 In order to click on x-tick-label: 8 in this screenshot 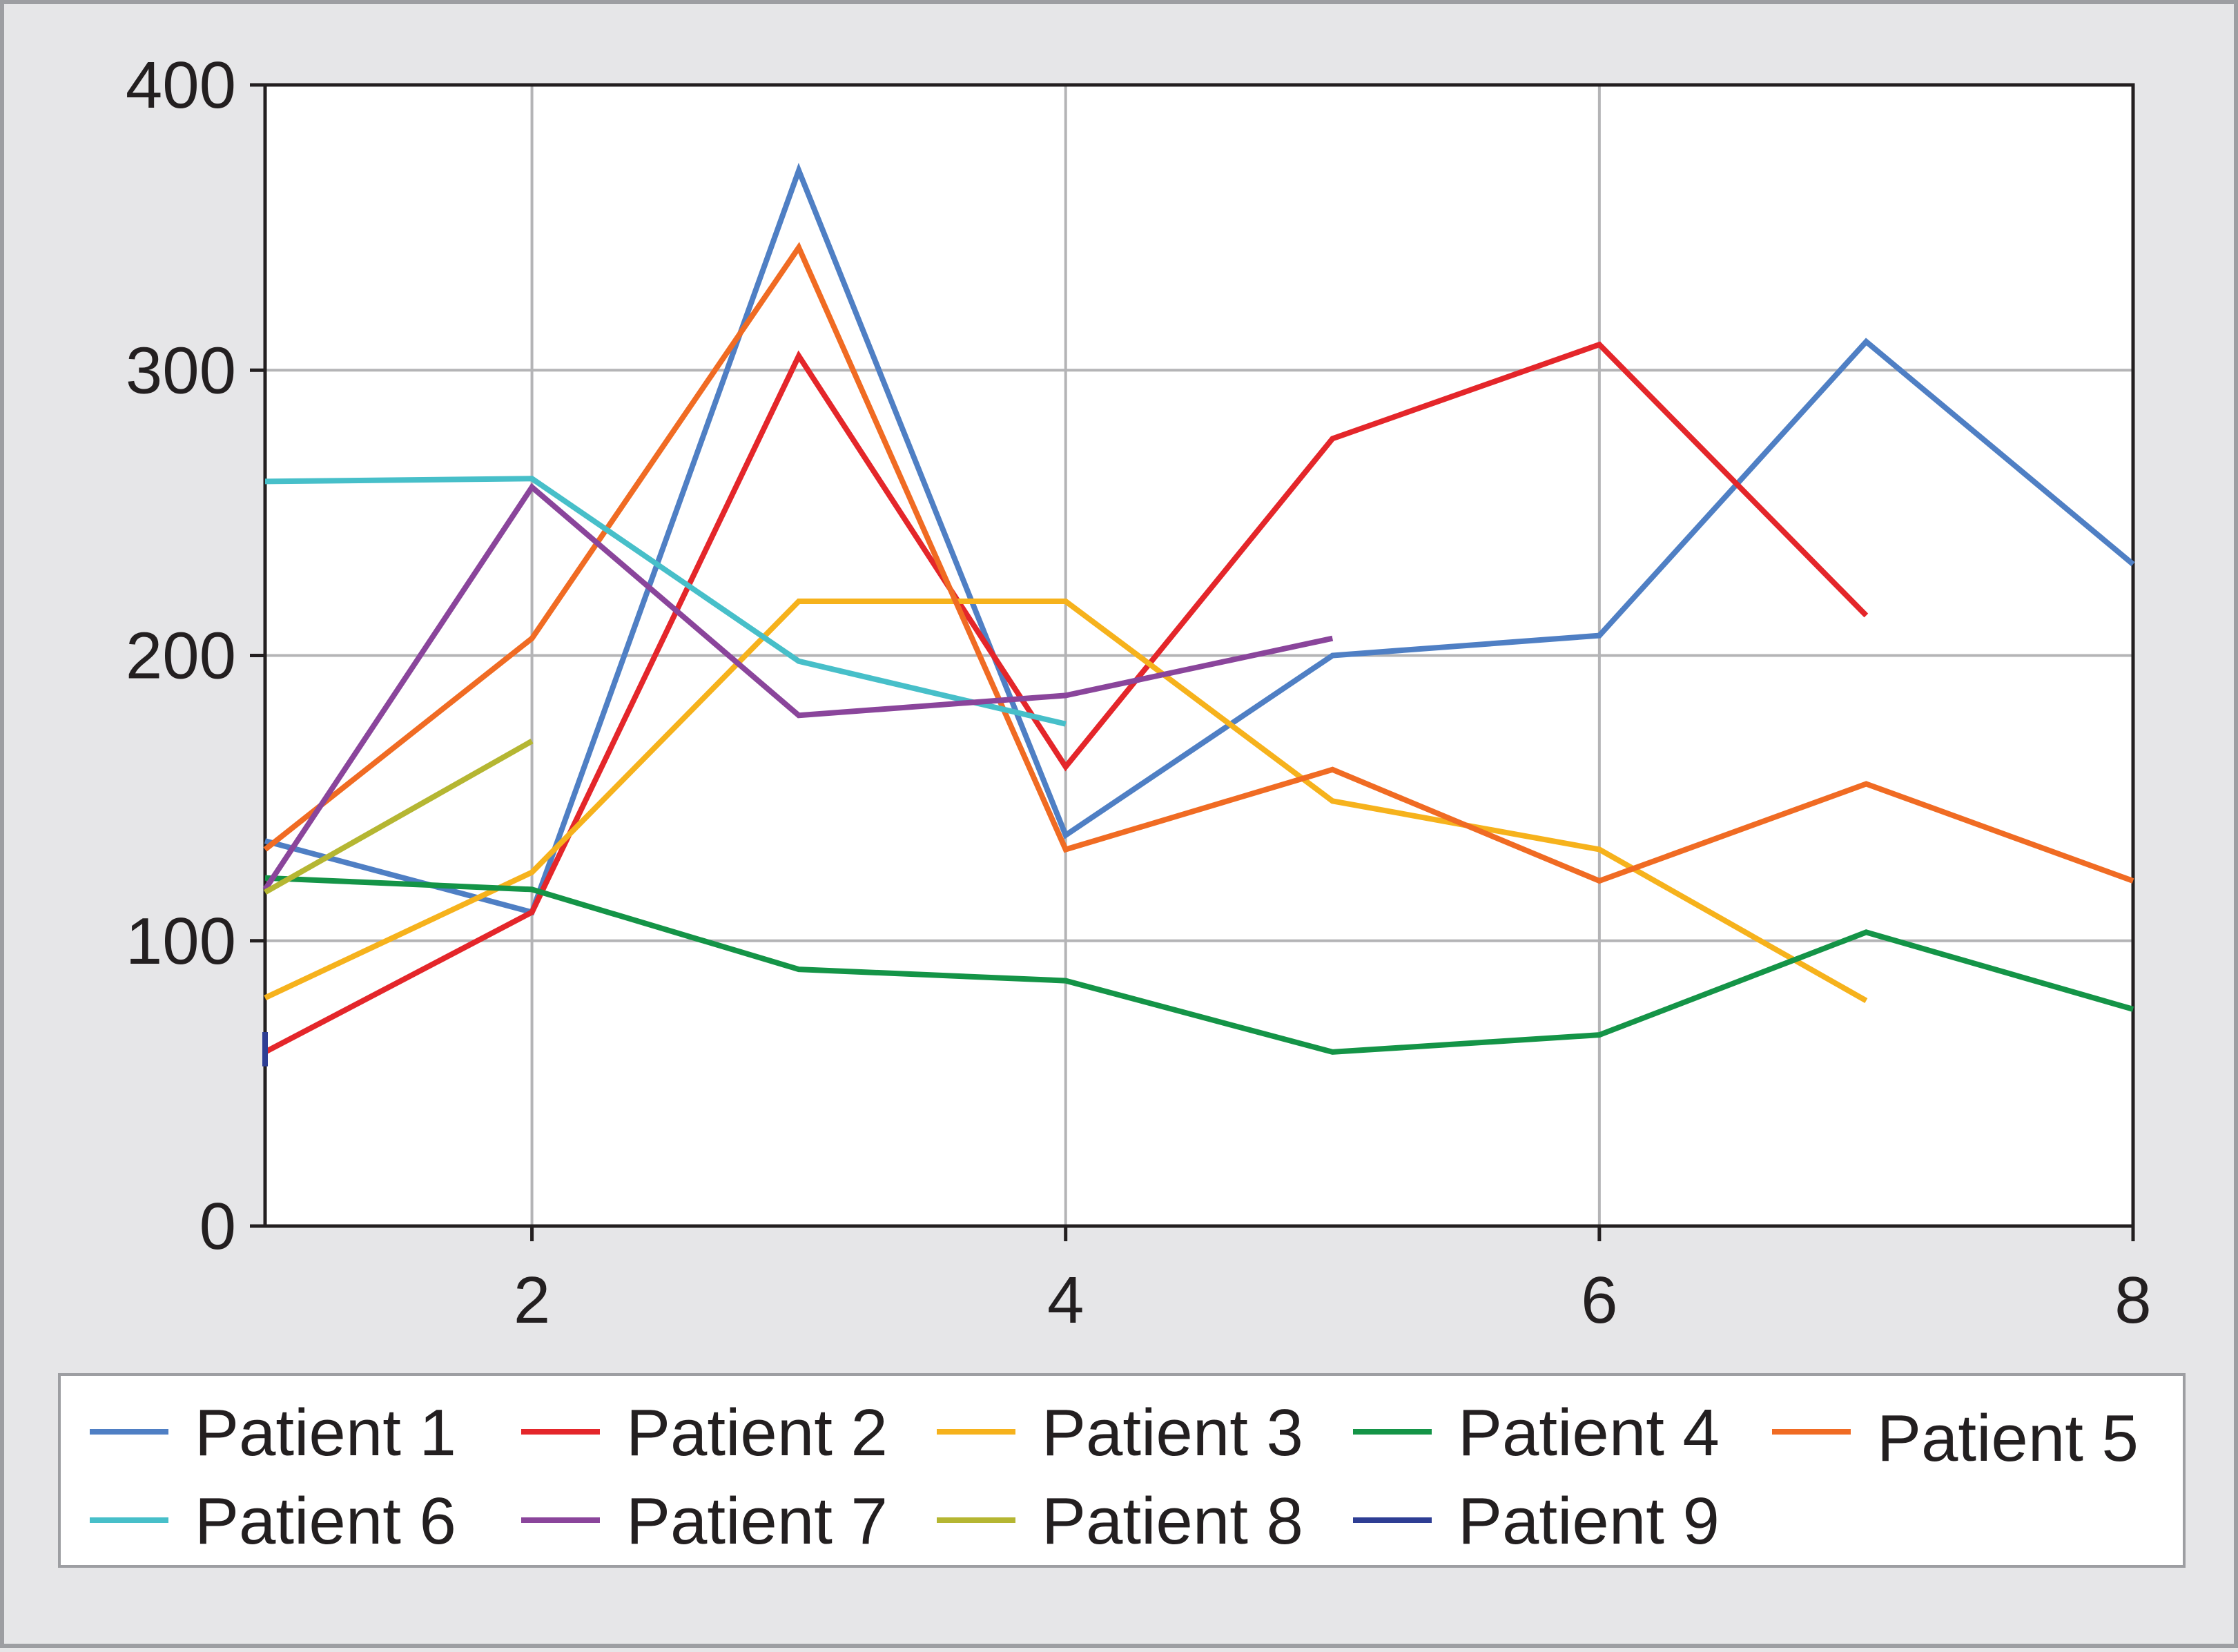, I will do `click(2132, 1300)`.